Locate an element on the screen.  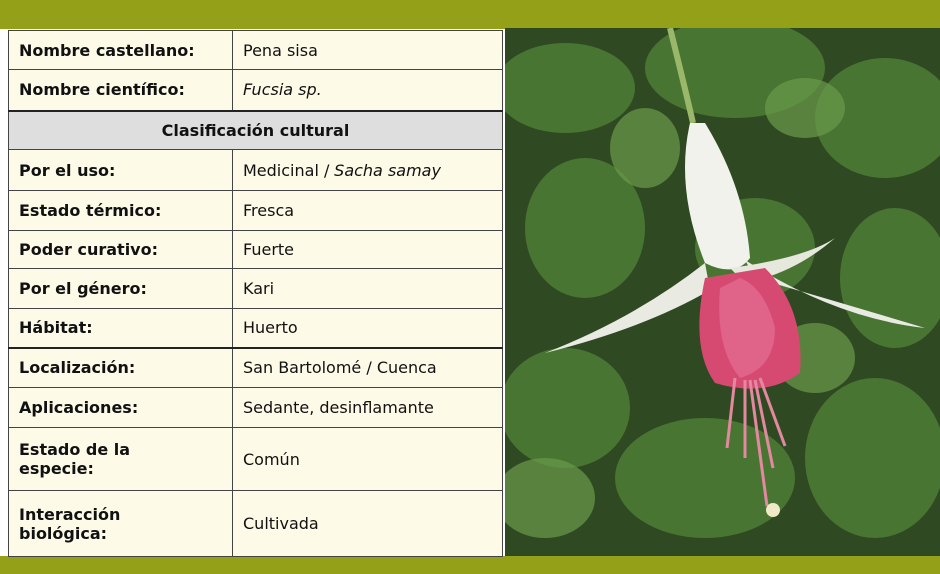
value-text: Fuerte is located at coordinates (269, 249).